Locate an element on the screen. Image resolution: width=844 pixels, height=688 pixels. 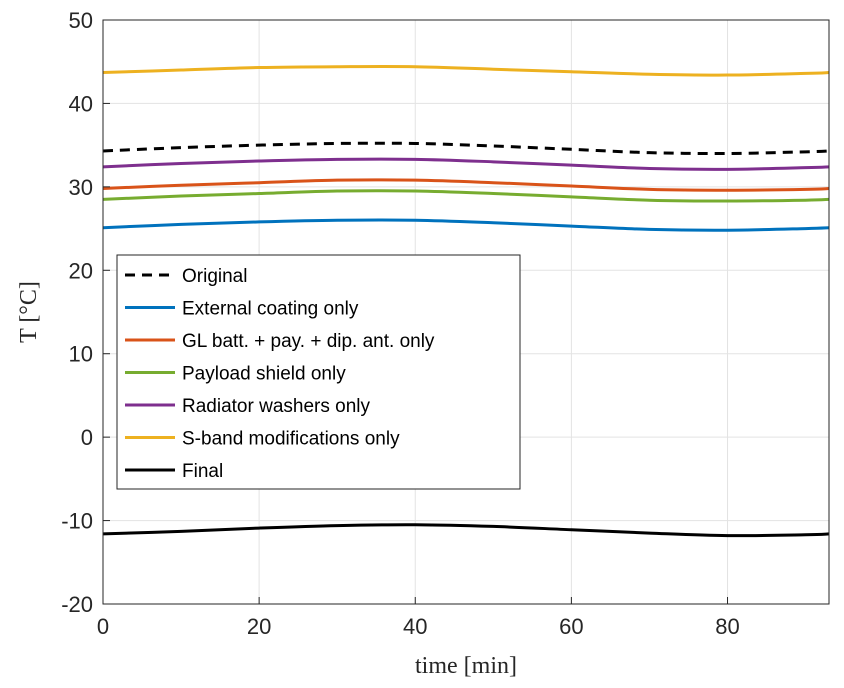
legend-label: GL batt. + pay. + dip. ant. only is located at coordinates (308, 341).